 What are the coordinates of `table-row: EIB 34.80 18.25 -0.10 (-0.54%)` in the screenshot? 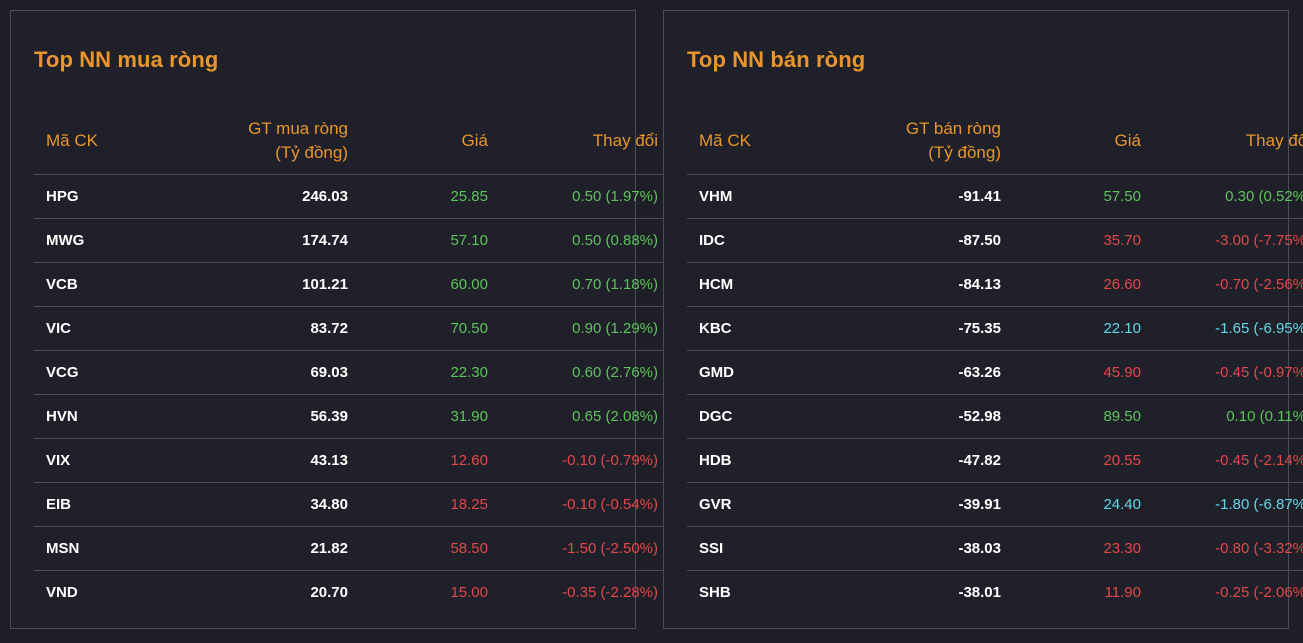 It's located at (352, 504).